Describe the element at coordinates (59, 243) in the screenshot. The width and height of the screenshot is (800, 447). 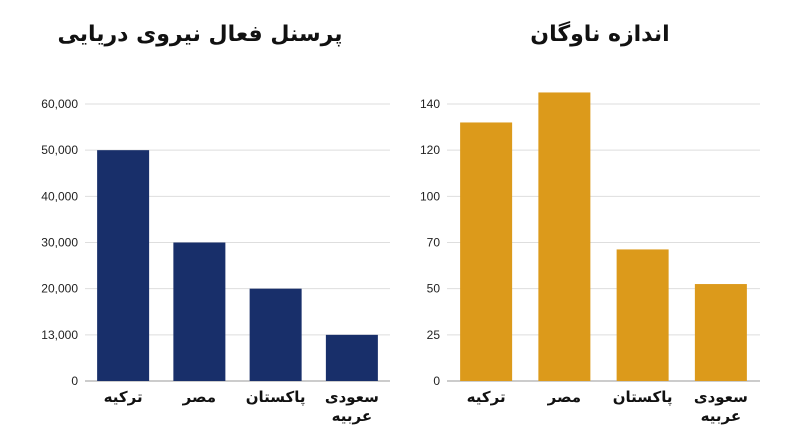
I see `y-tick-label: 30,000` at that location.